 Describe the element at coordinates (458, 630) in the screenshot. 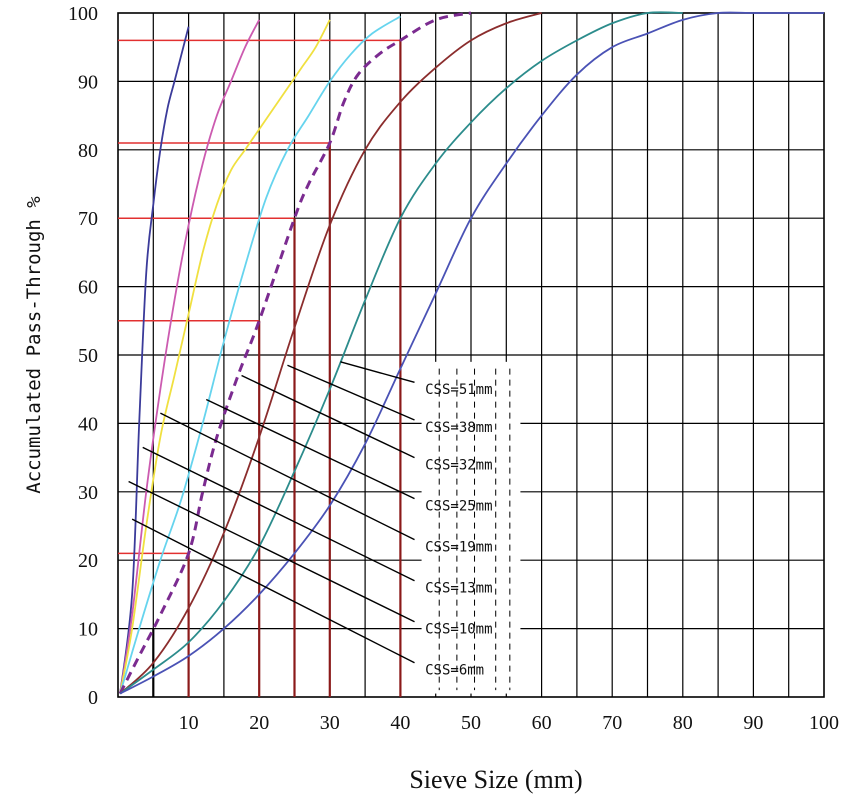

I see `css-label: CSS=10mm` at that location.